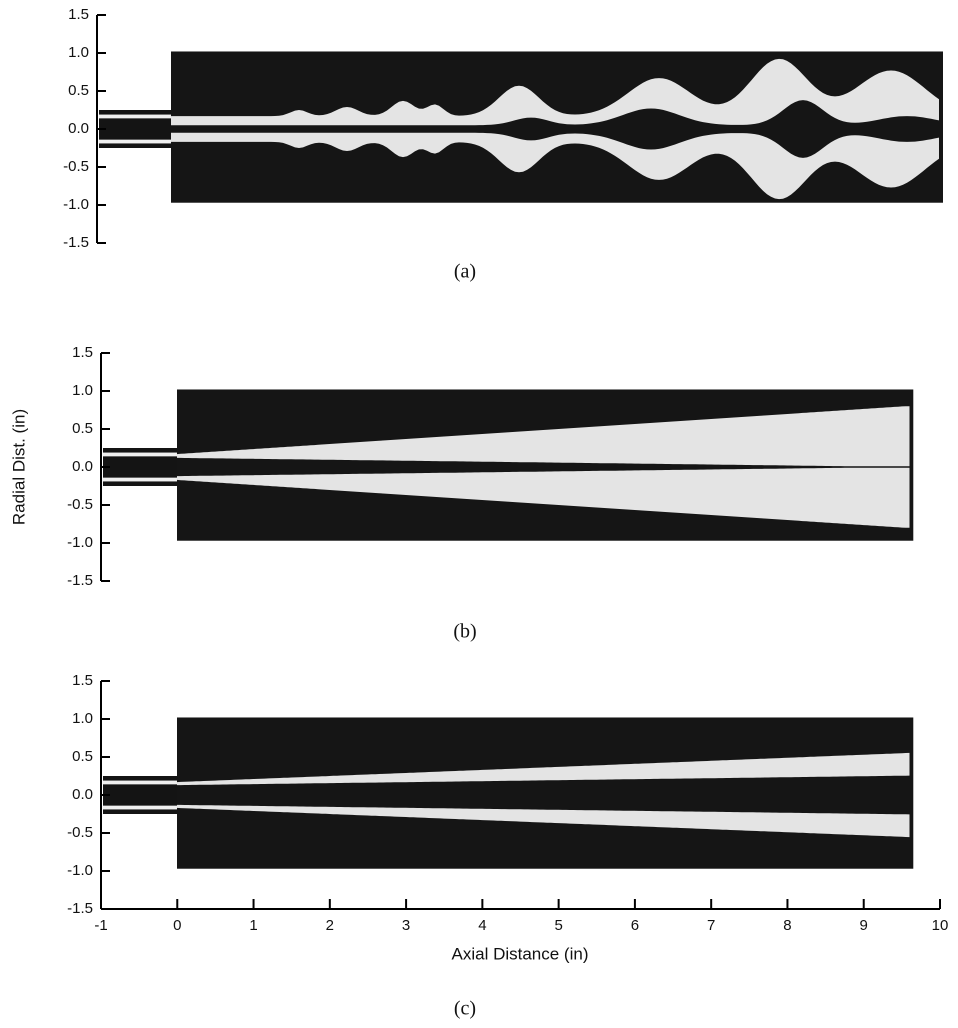  I want to click on x-tick-label: 5, so click(558, 925).